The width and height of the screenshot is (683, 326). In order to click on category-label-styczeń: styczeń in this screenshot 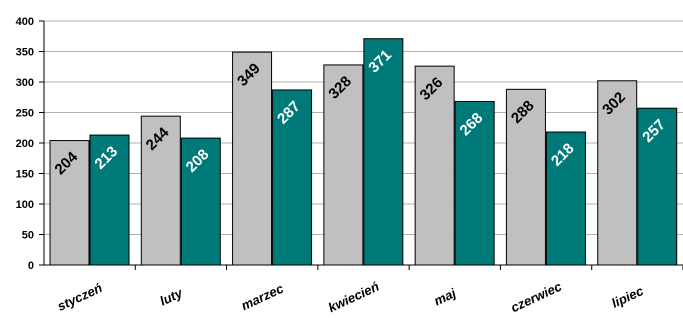, I will do `click(80, 297)`.